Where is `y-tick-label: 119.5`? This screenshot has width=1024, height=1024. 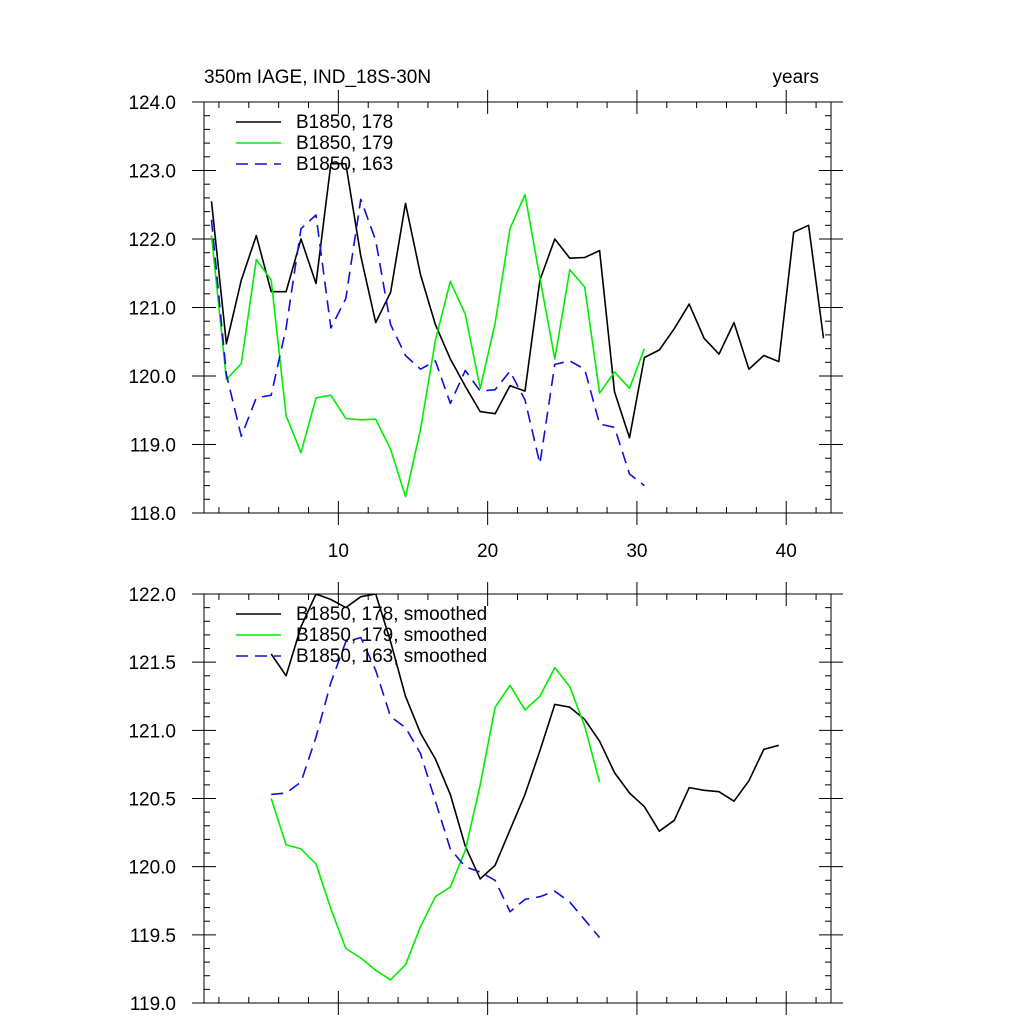 y-tick-label: 119.5 is located at coordinates (153, 936).